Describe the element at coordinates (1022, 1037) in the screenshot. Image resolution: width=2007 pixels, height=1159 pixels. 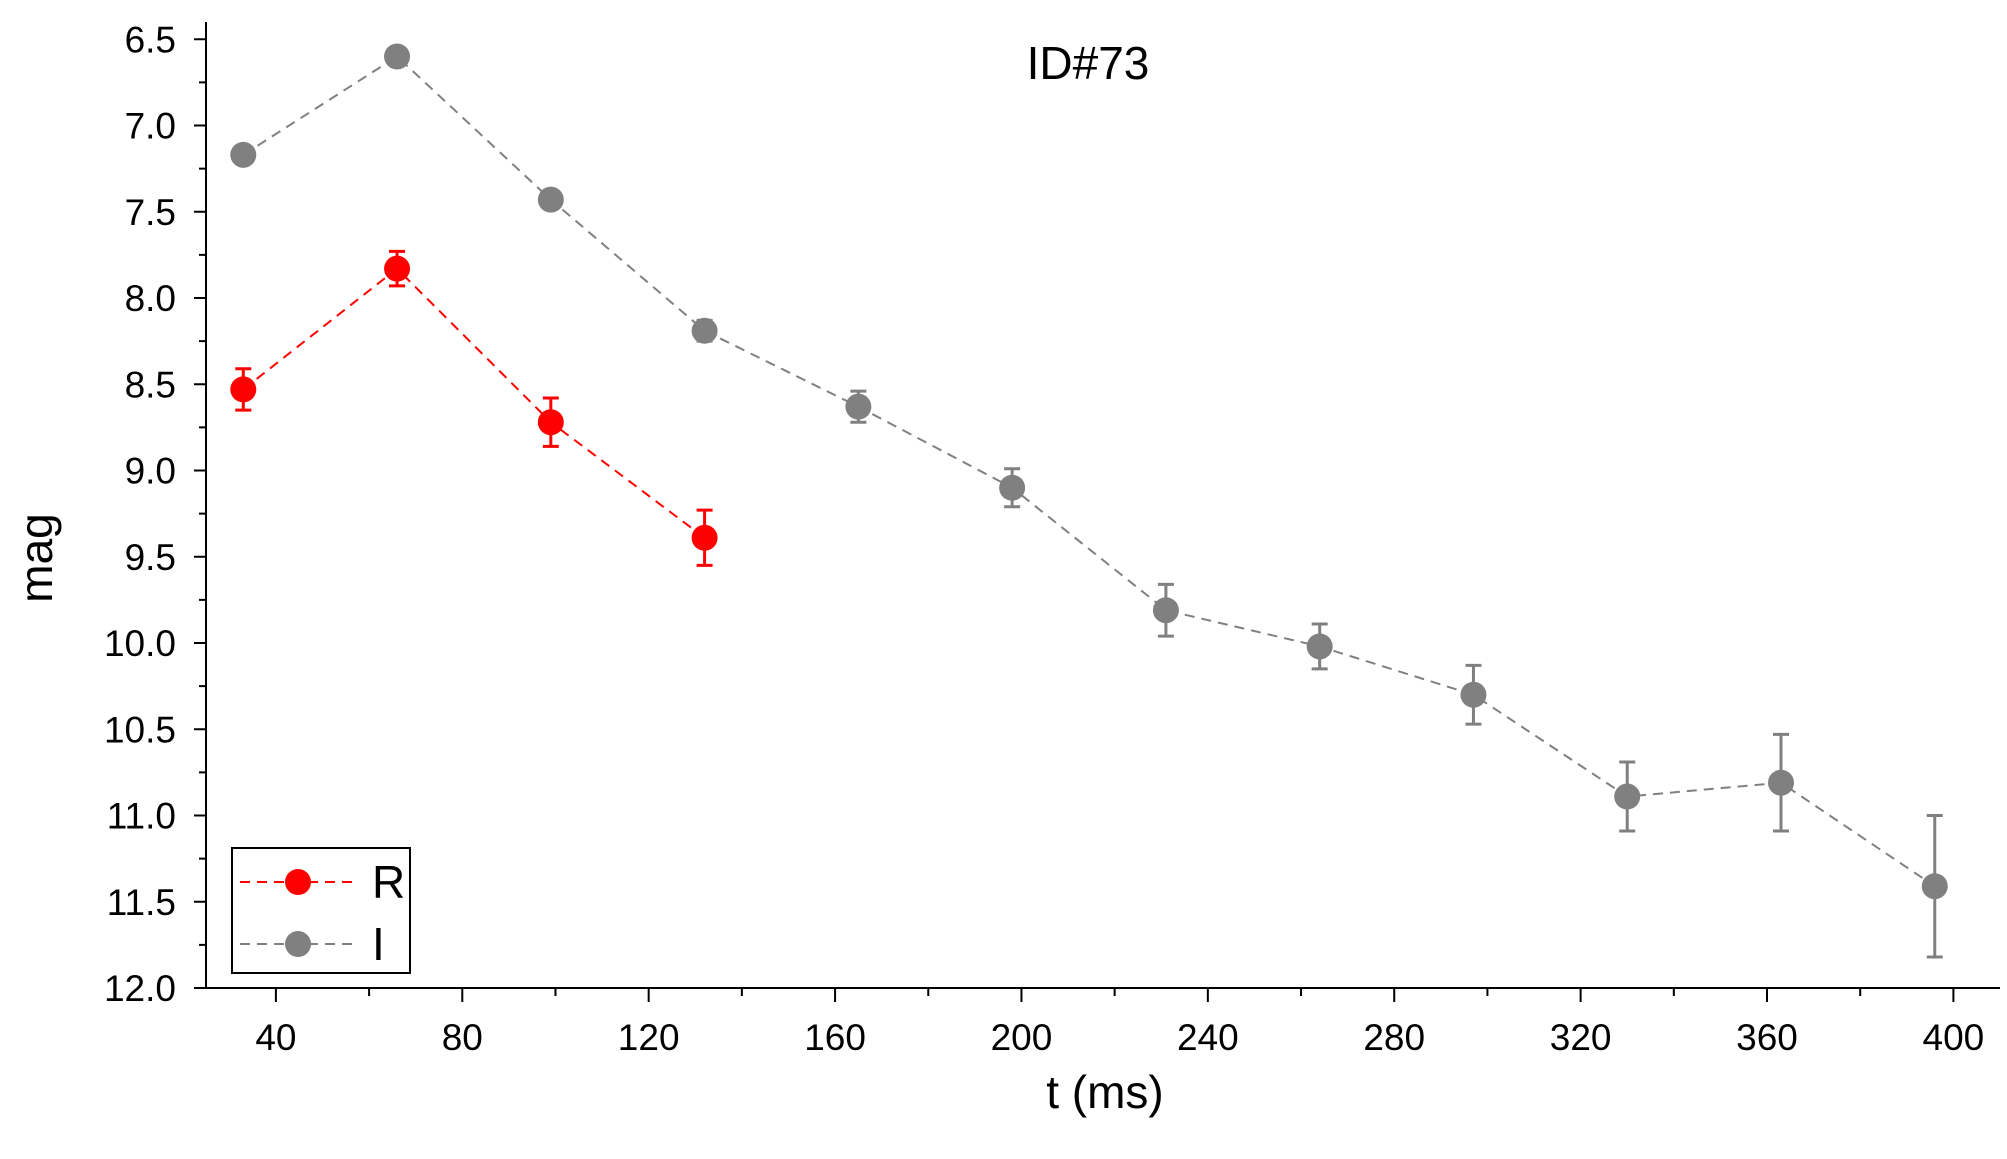
I see `x-tick-label: 200` at that location.